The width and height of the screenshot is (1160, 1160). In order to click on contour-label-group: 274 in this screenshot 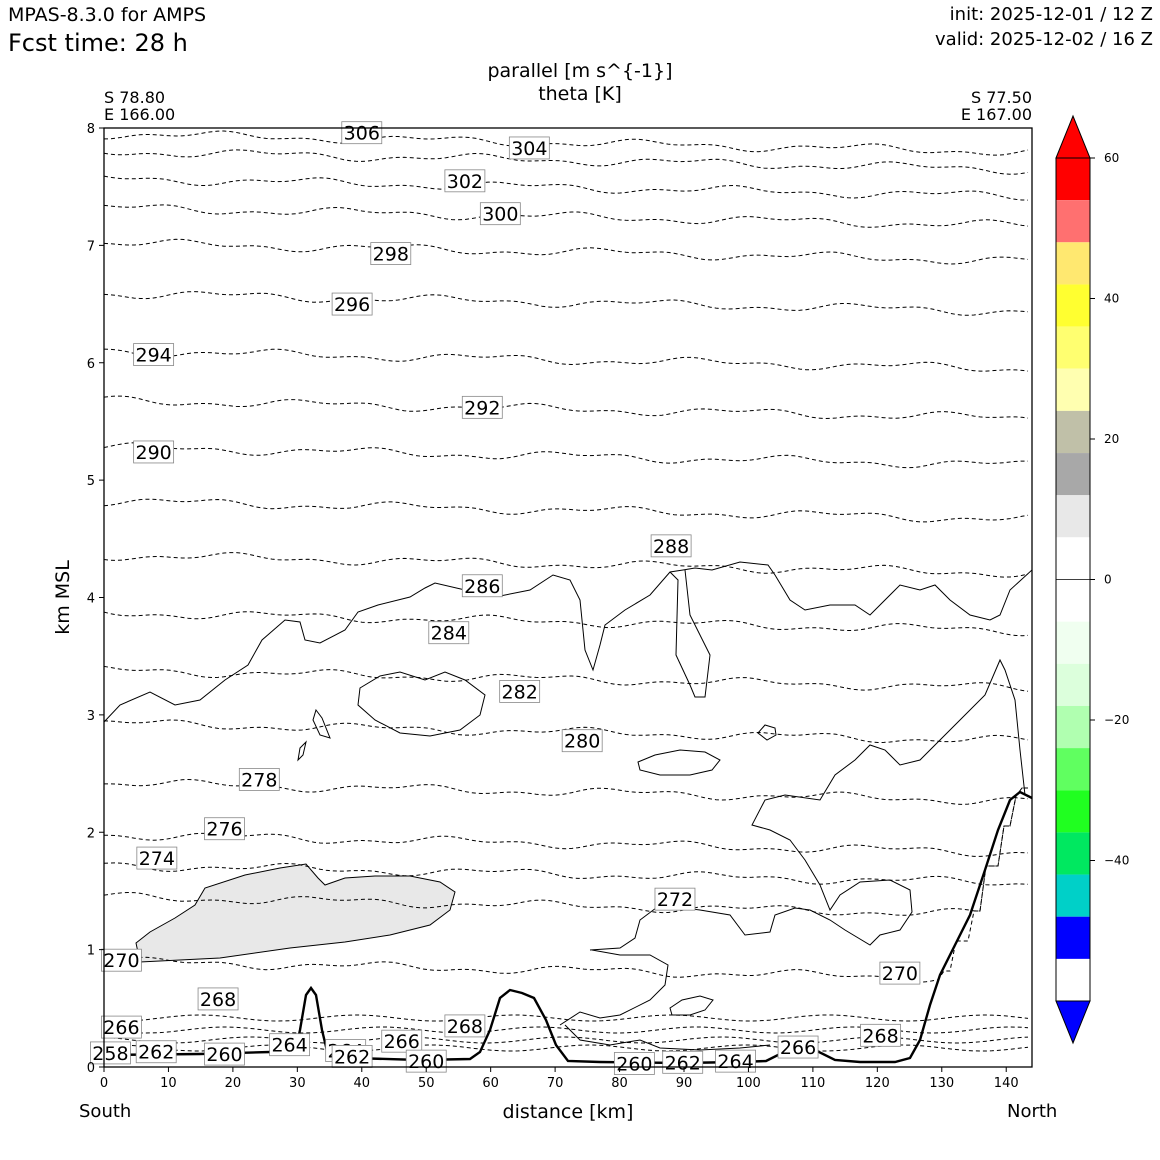, I will do `click(157, 858)`.